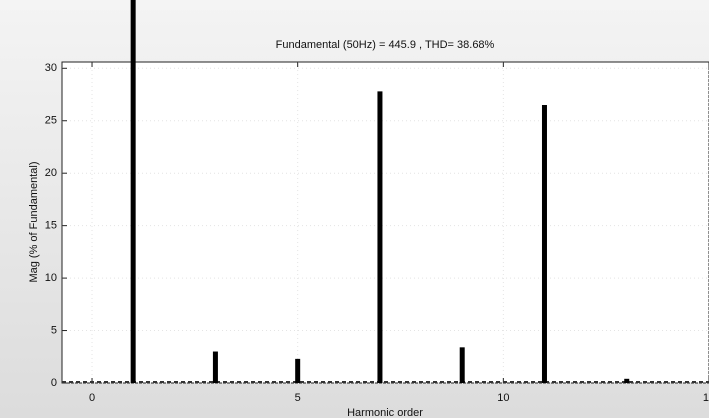 Image resolution: width=709 pixels, height=418 pixels. Describe the element at coordinates (706, 398) in the screenshot. I see `x-tick-label: 15` at that location.